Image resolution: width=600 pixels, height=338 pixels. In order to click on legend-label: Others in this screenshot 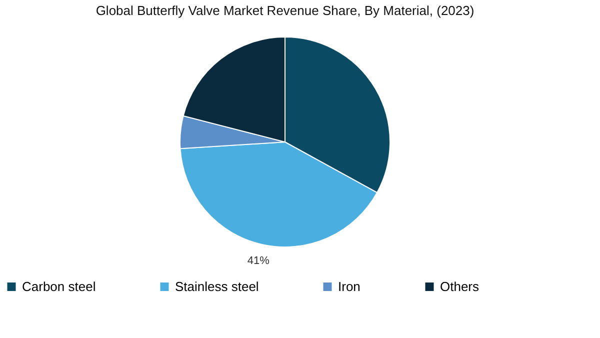, I will do `click(460, 286)`.